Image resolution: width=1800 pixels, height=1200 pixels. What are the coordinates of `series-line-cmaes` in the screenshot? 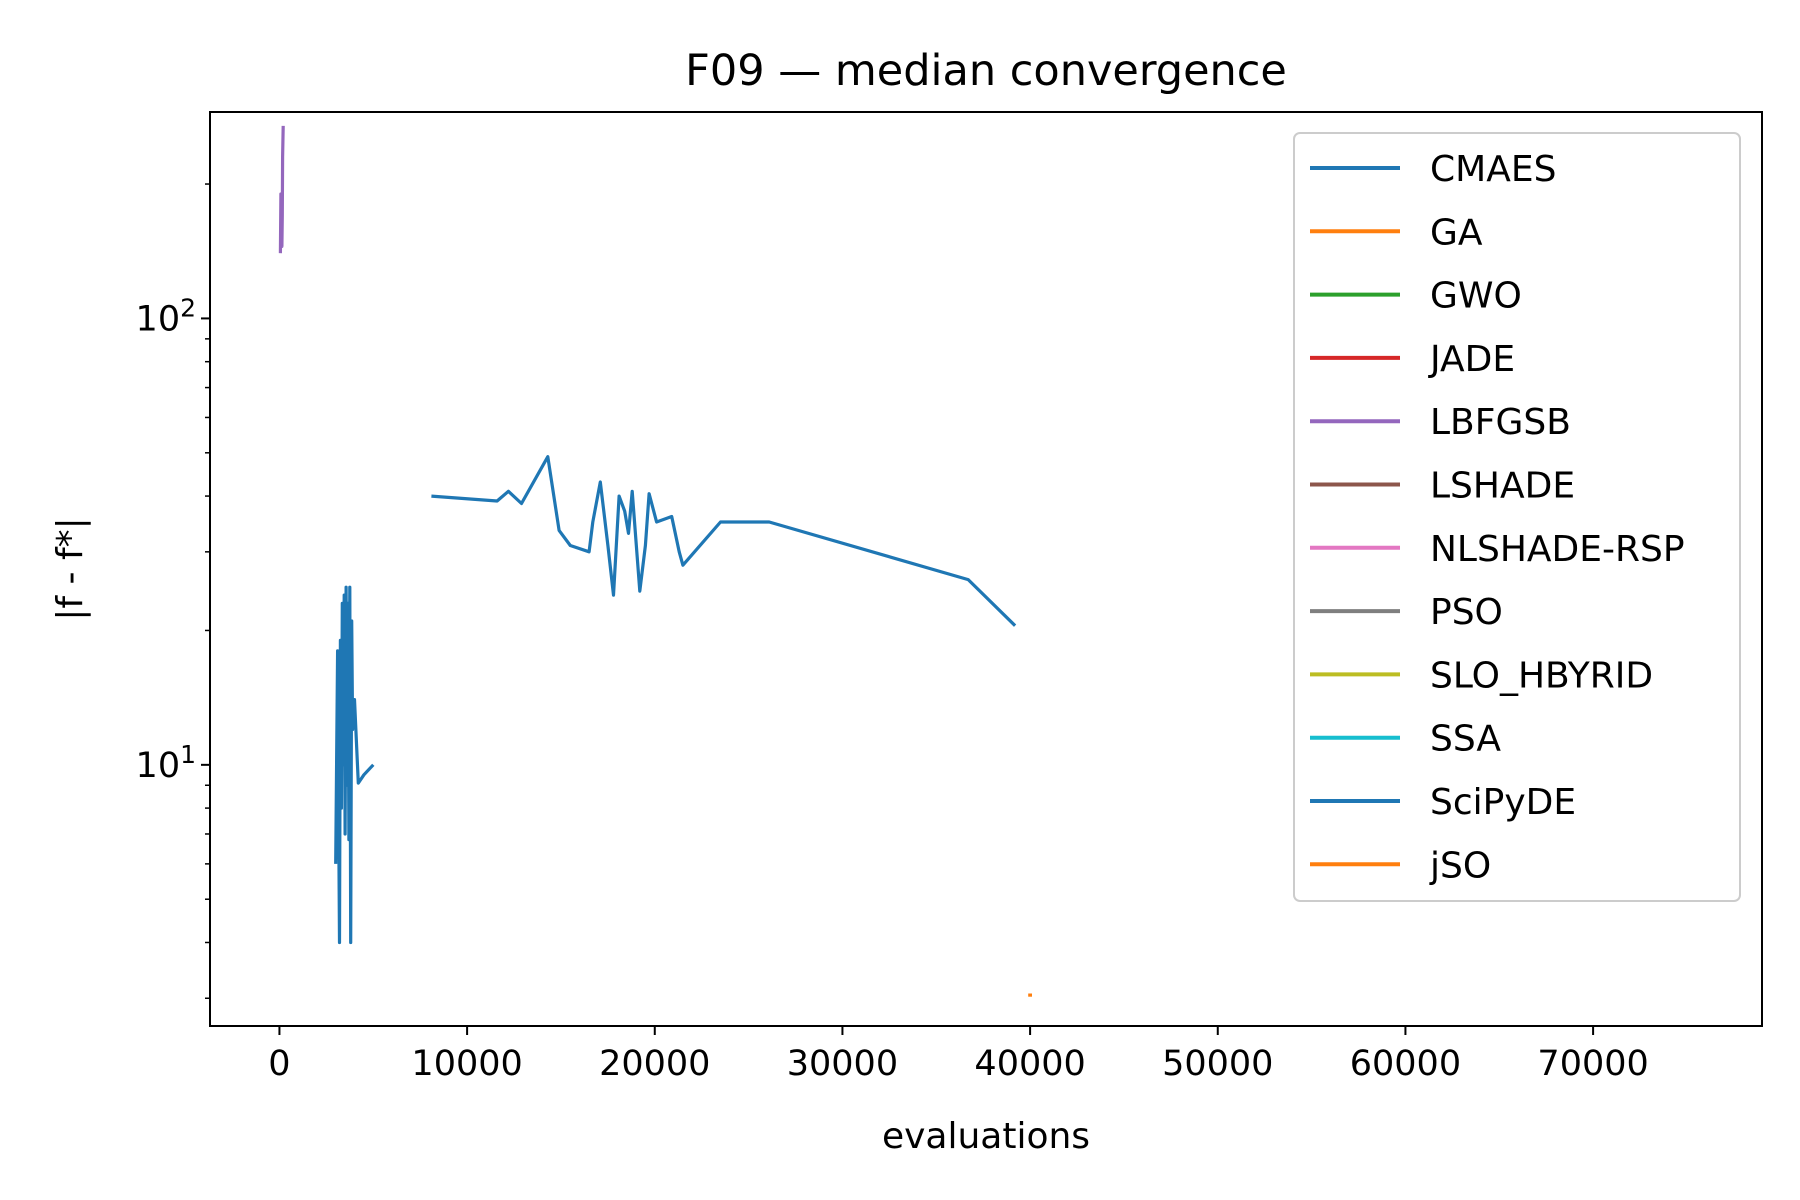 It's located at (354, 765).